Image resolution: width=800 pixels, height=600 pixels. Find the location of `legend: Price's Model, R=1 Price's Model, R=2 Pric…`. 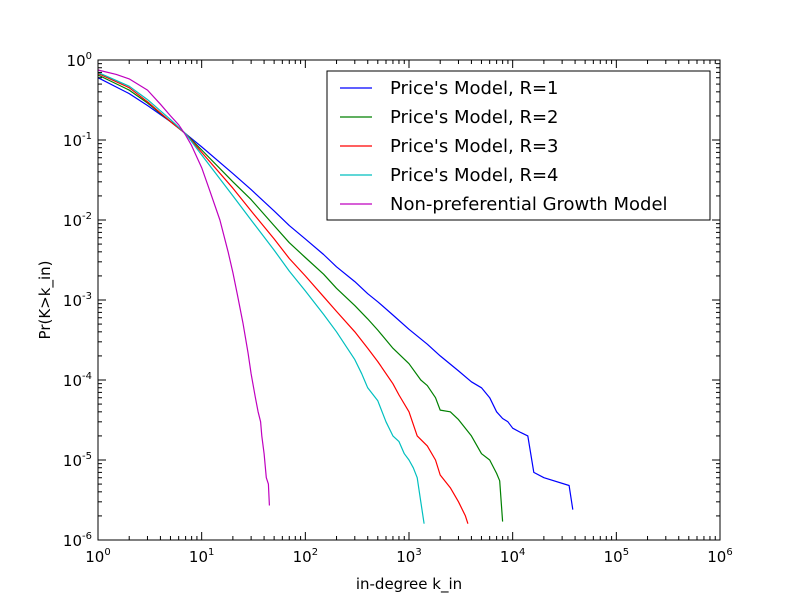

legend: Price's Model, R=1 Price's Model, R=2 Pric… is located at coordinates (518, 145).